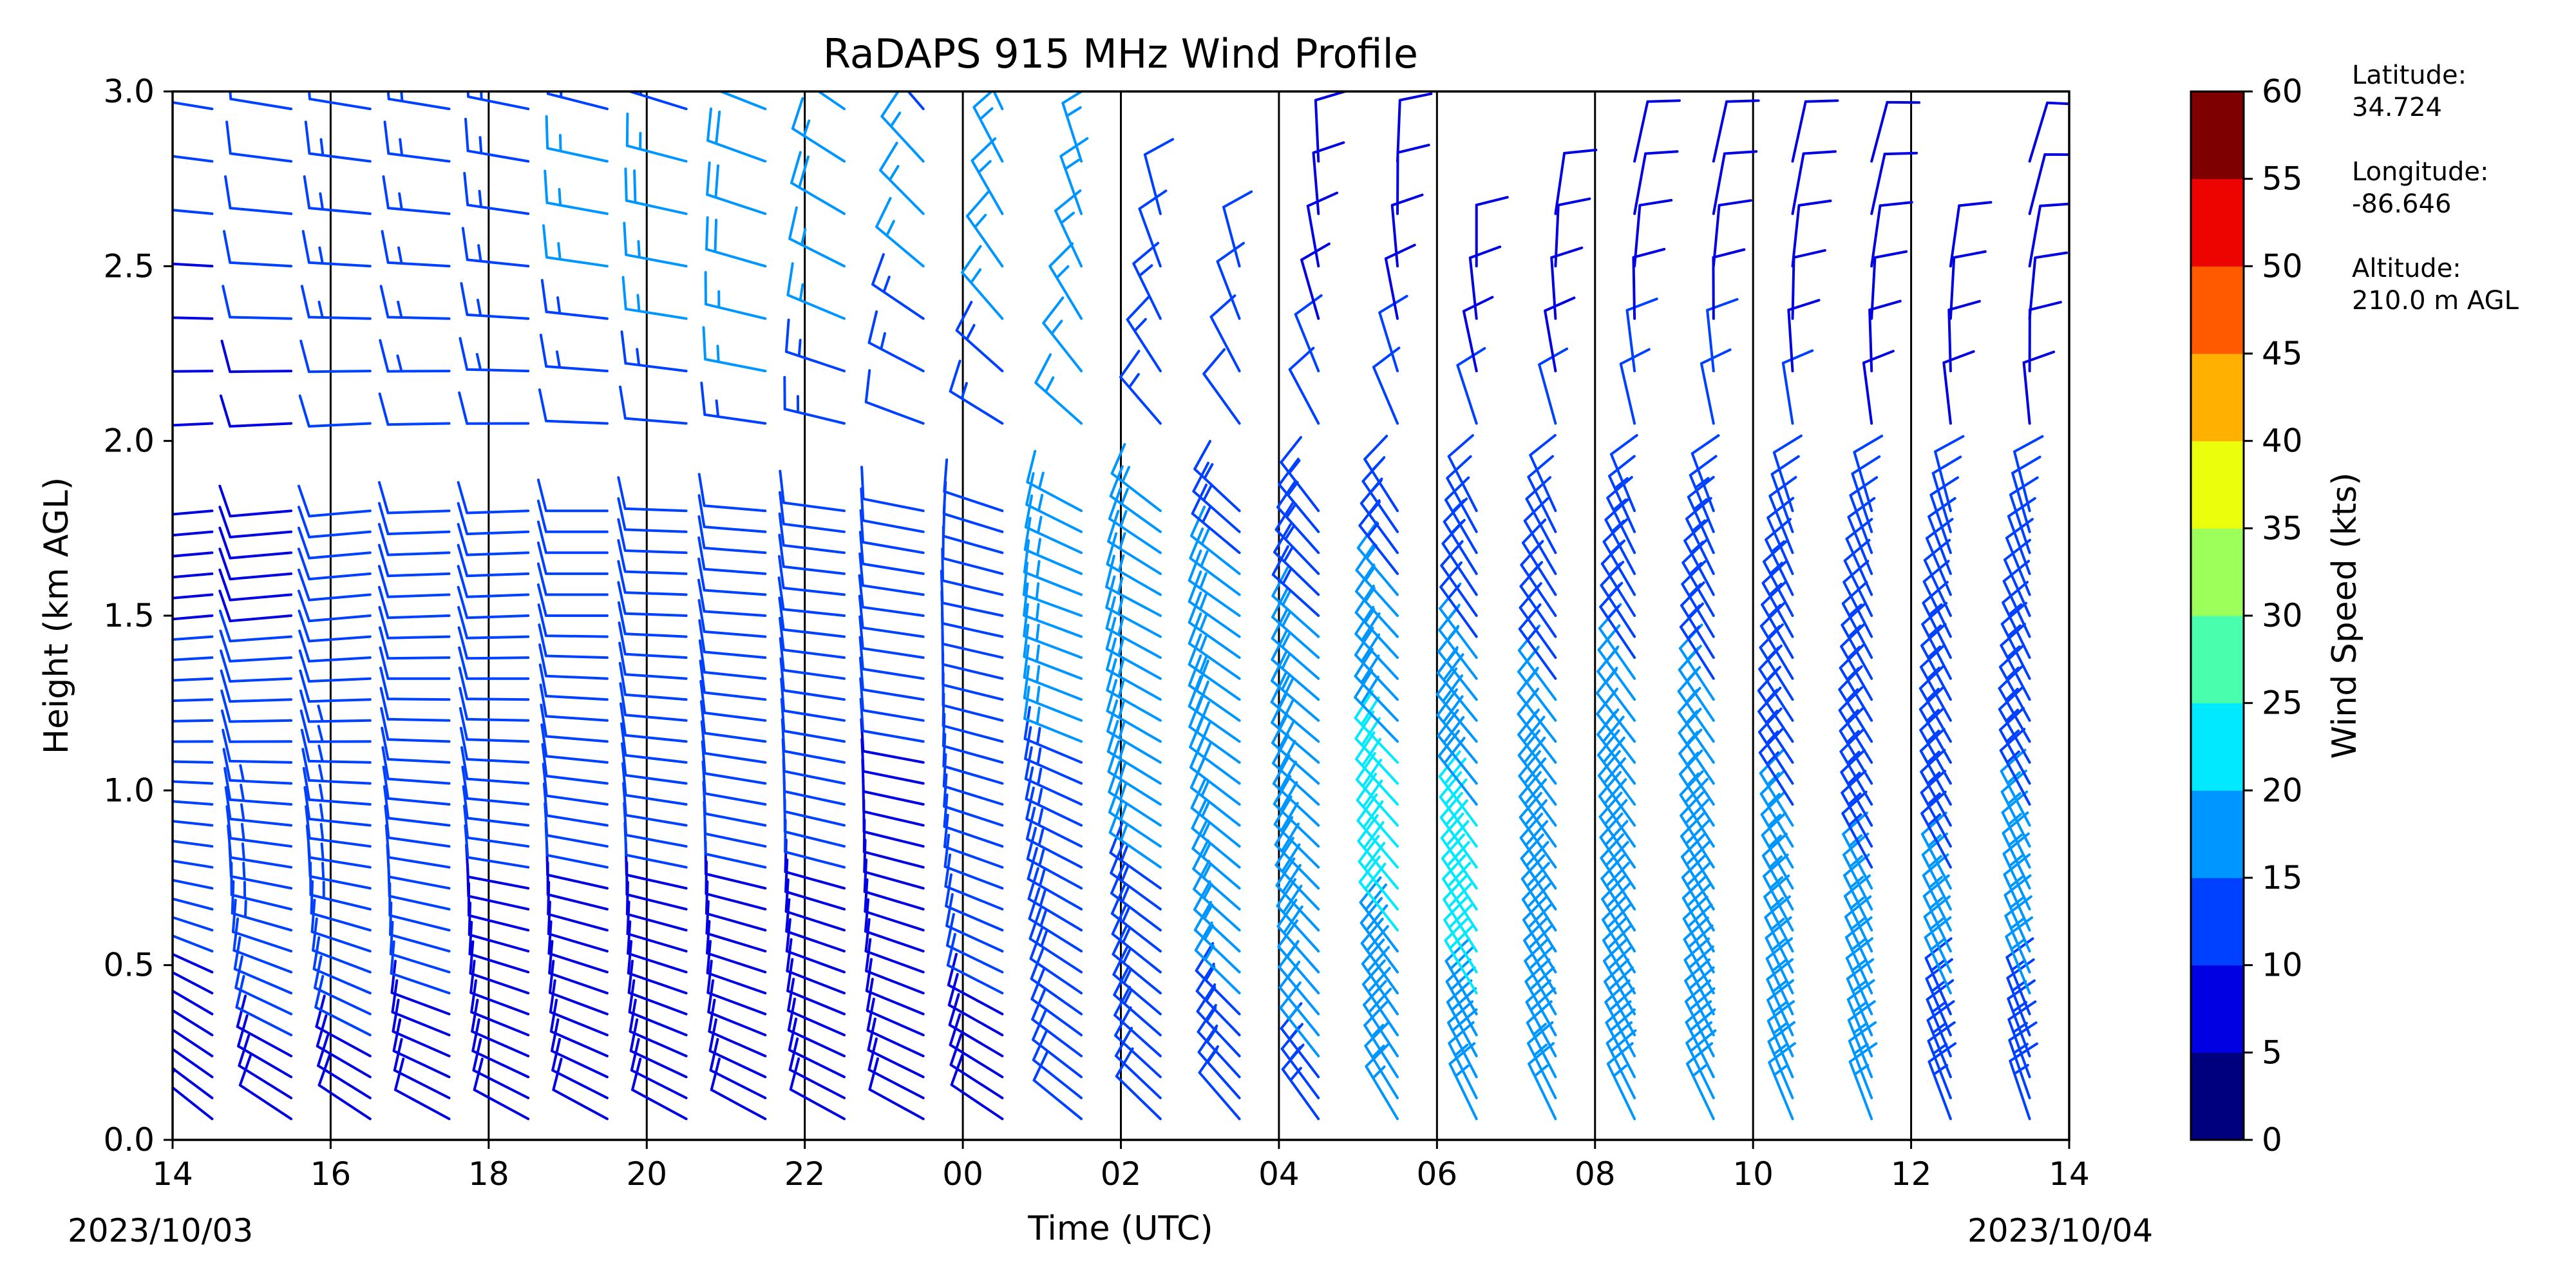  What do you see at coordinates (1911, 1174) in the screenshot?
I see `x-tick-label: 12` at bounding box center [1911, 1174].